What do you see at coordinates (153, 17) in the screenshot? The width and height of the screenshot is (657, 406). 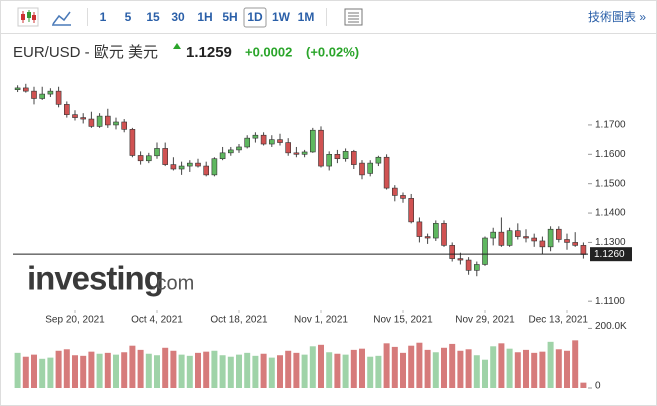 I see `interval-button: 15` at bounding box center [153, 17].